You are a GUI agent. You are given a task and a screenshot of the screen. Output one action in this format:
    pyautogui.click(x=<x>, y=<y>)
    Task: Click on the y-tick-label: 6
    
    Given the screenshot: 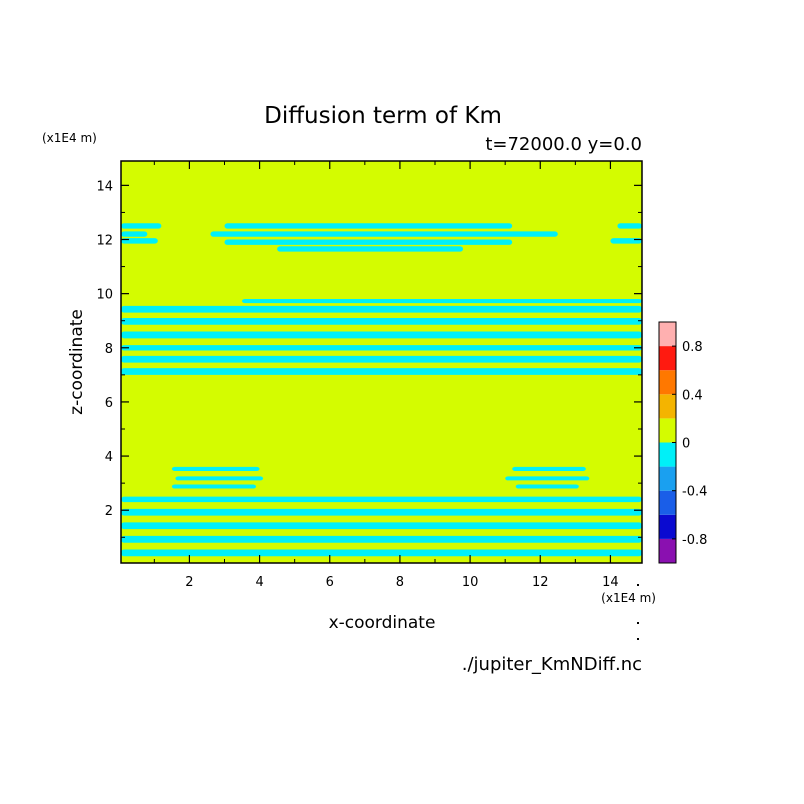 What is the action you would take?
    pyautogui.click(x=109, y=403)
    